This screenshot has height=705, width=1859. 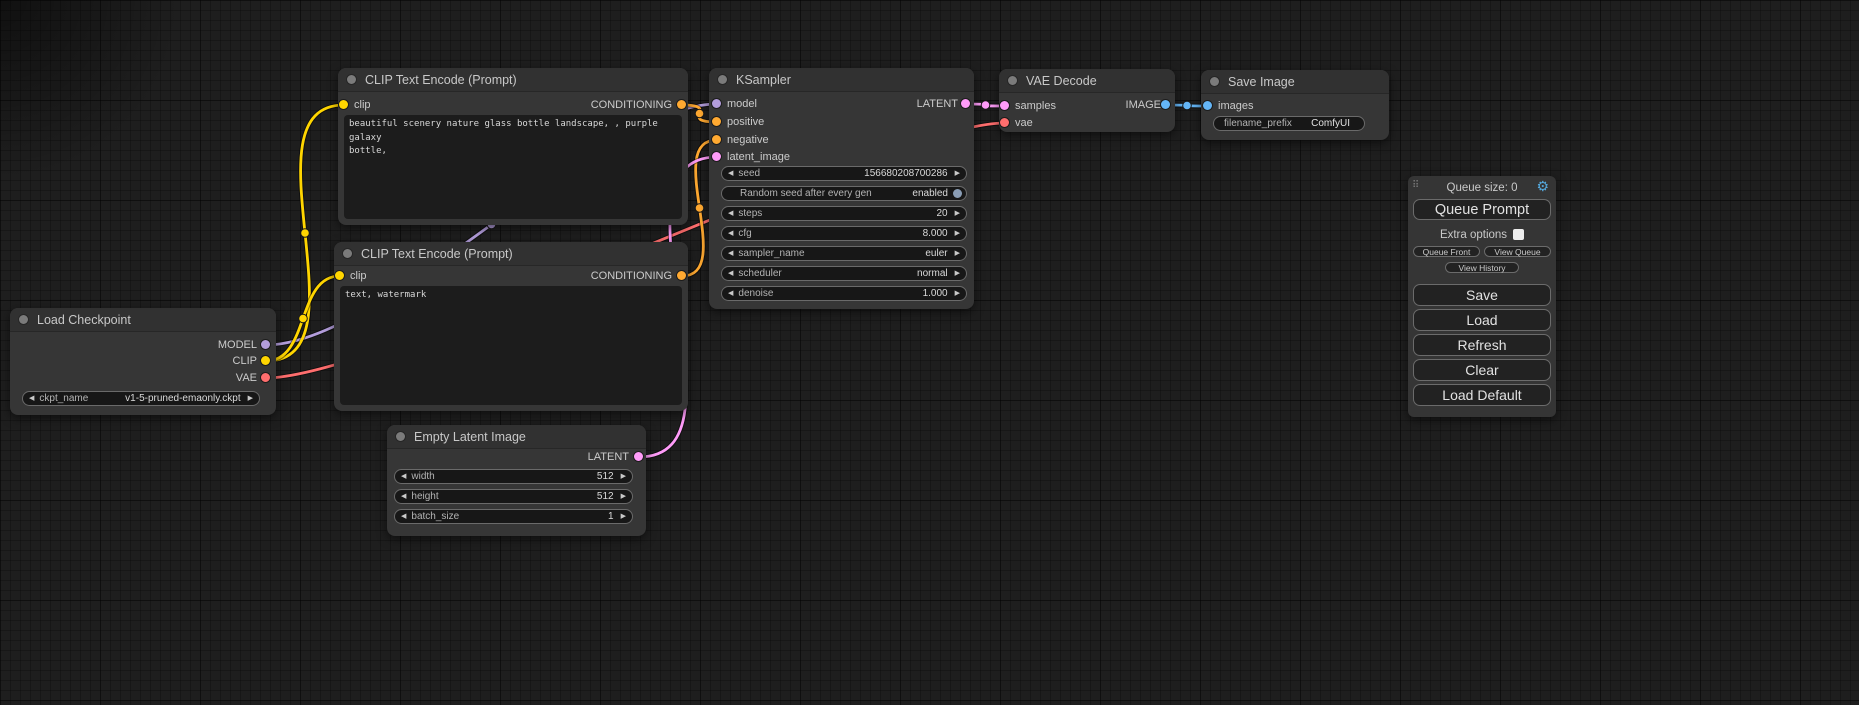 What do you see at coordinates (511, 345) in the screenshot?
I see `prompt-text-input: text, watermark` at bounding box center [511, 345].